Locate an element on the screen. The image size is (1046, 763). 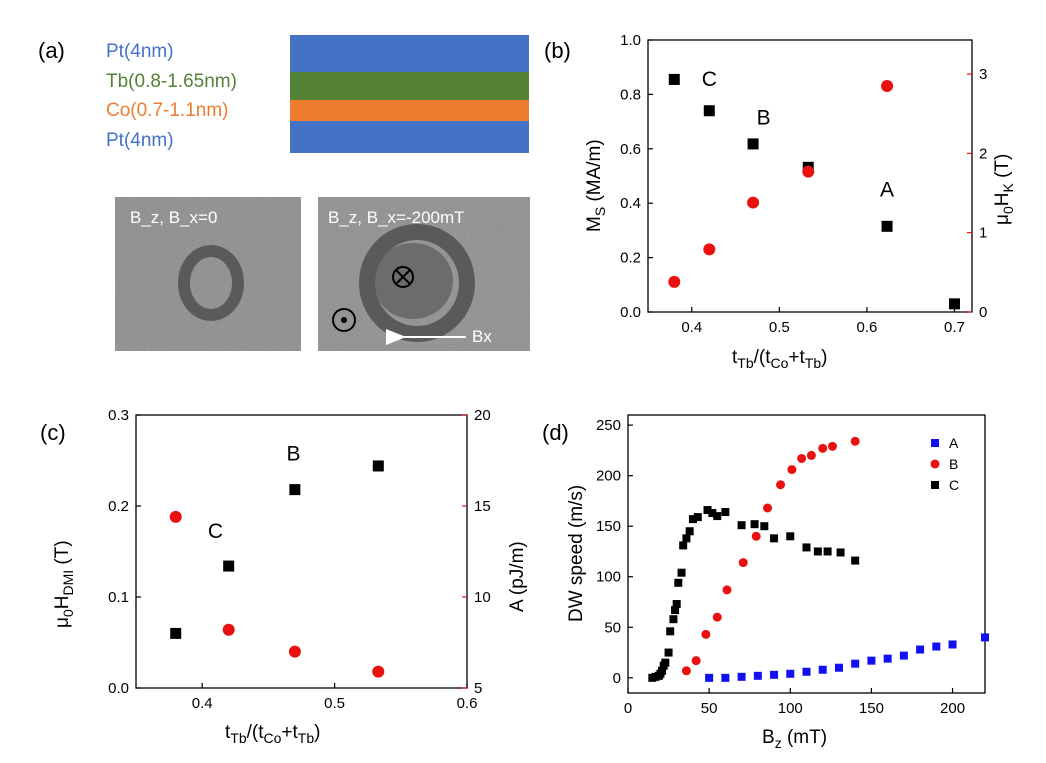
panel-c-ticks: 0.4 0.5 0.6 0.0 0.1 0.2 0.3 5 10 15 20 is located at coordinates (299, 559).